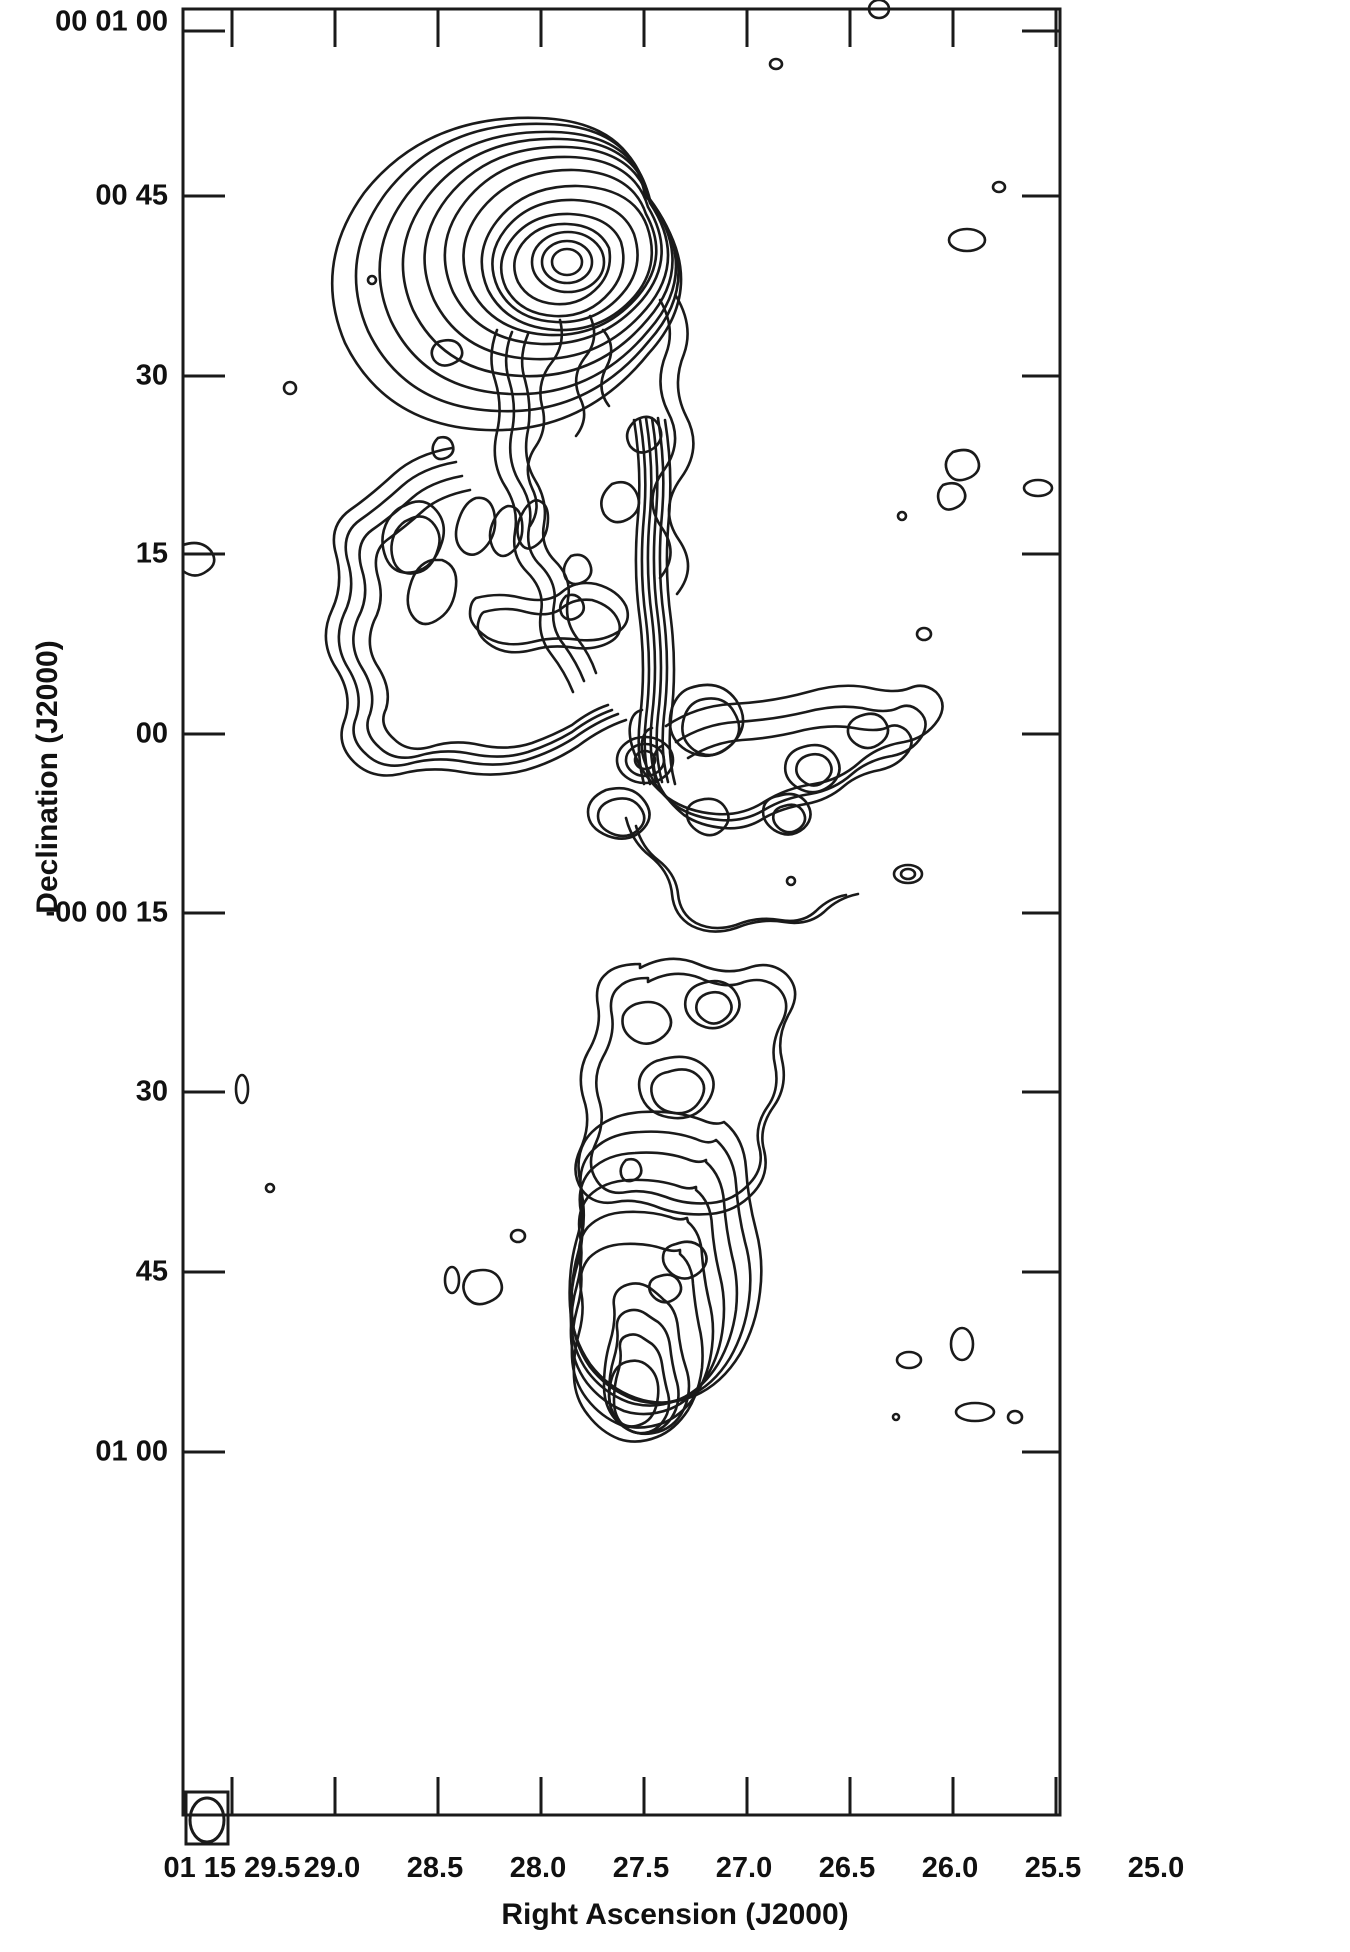 This screenshot has width=1350, height=1952. I want to click on y-tick-label-4: 00, so click(151, 733).